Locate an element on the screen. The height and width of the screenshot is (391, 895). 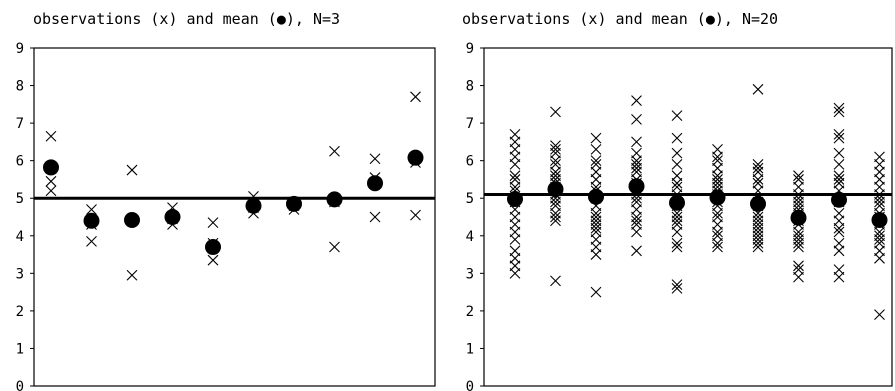
chart-title: observations (x) and mean (●), N=20 is located at coordinates (620, 19).